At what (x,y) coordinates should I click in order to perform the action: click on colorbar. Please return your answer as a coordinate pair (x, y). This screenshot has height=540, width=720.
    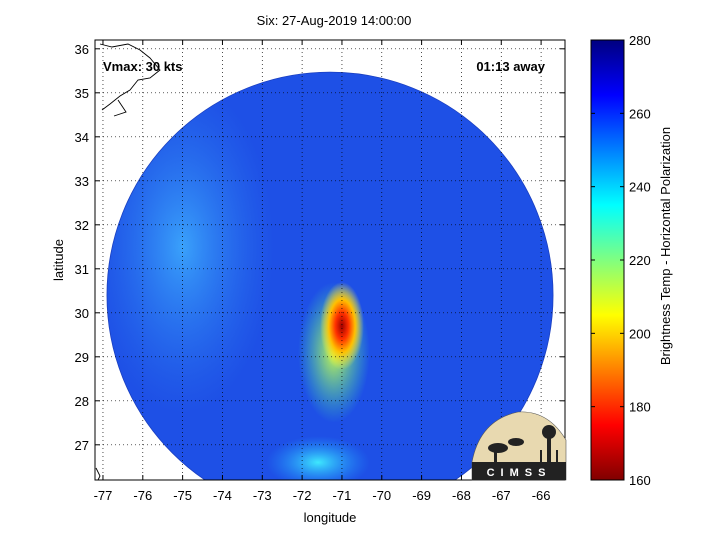
    Looking at the image, I should click on (607, 260).